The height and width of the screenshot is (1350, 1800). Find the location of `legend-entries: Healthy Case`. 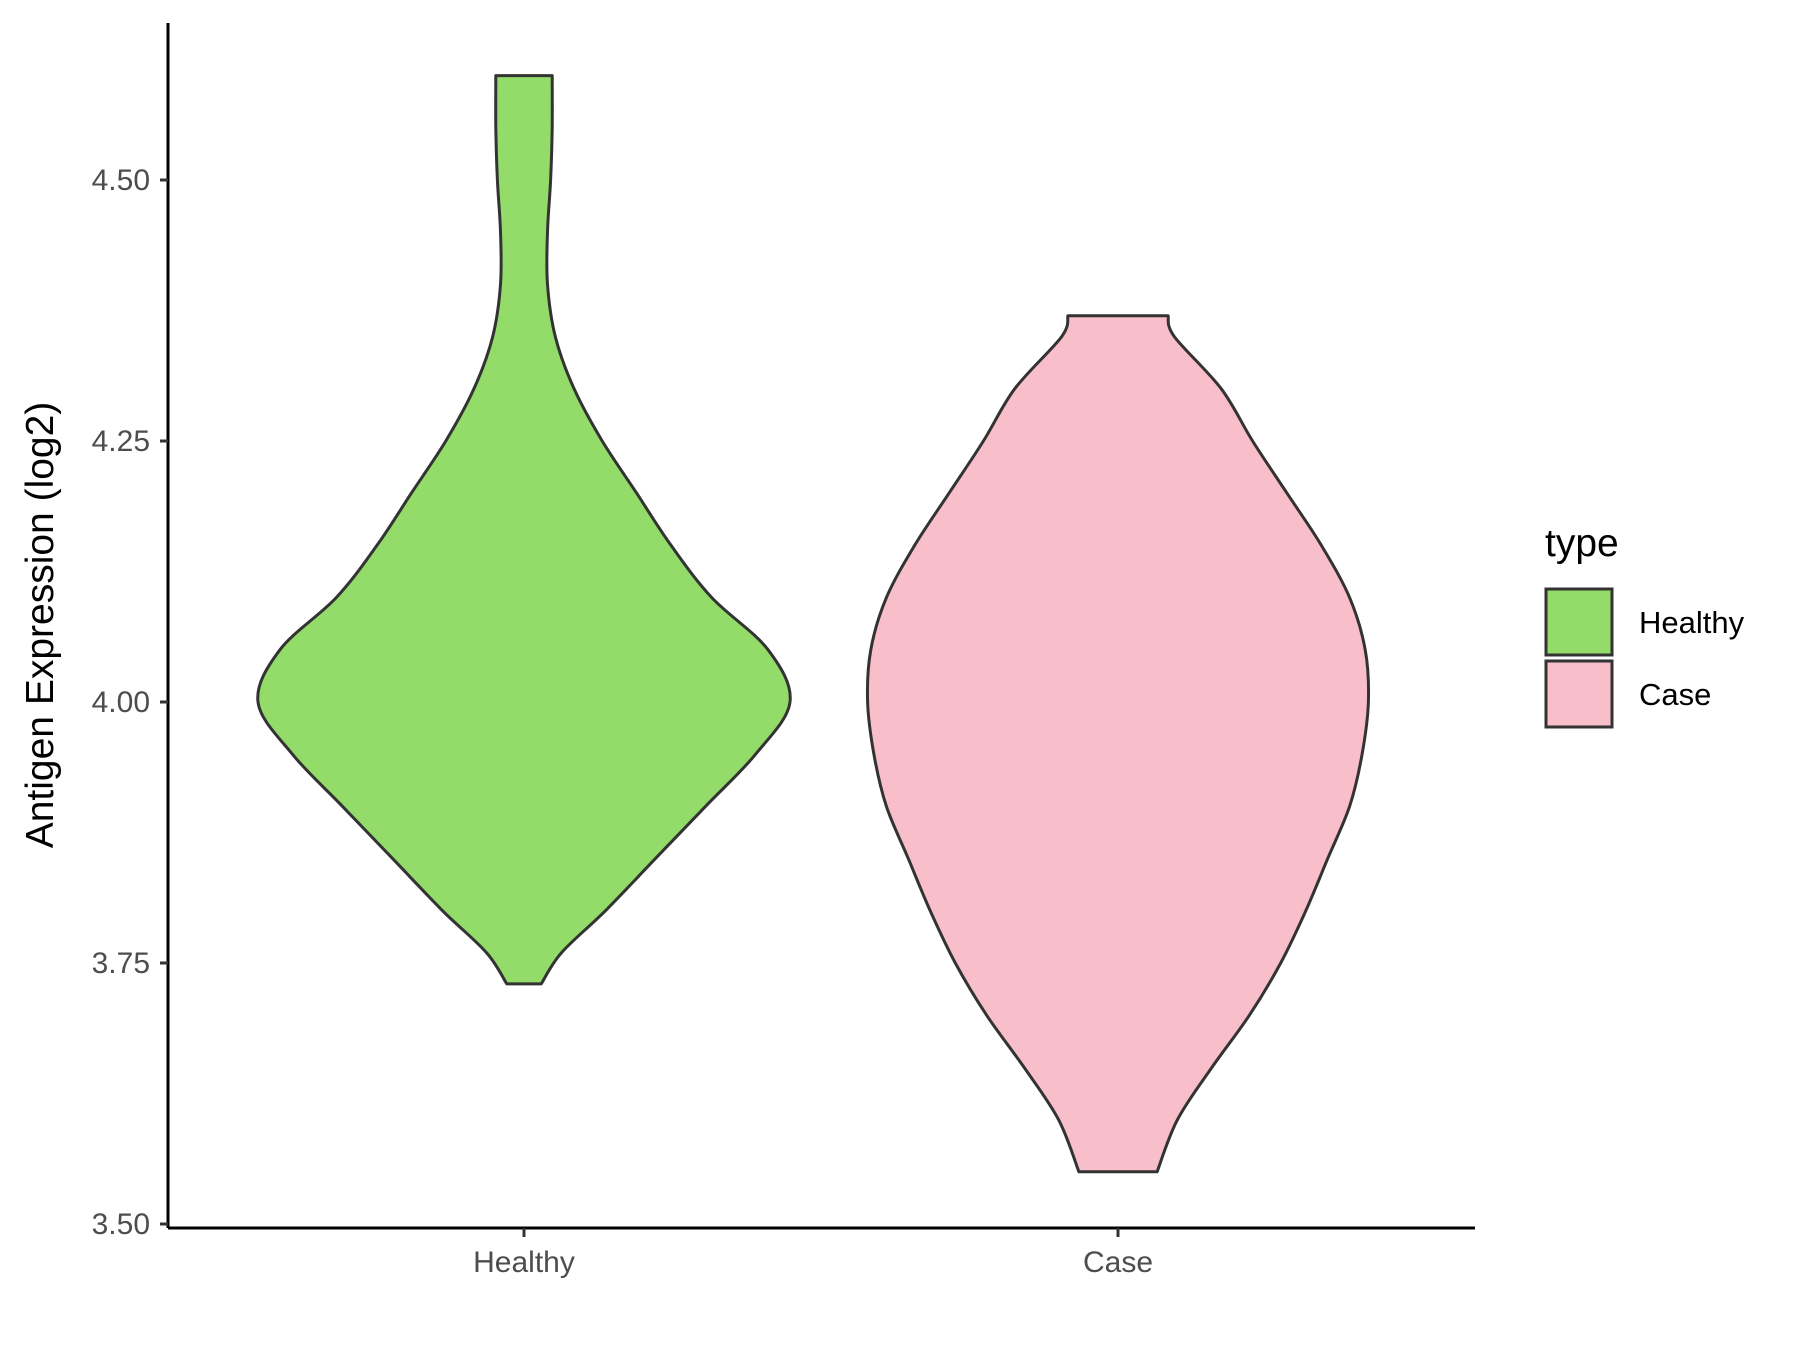

legend-entries: Healthy Case is located at coordinates (1644, 658).